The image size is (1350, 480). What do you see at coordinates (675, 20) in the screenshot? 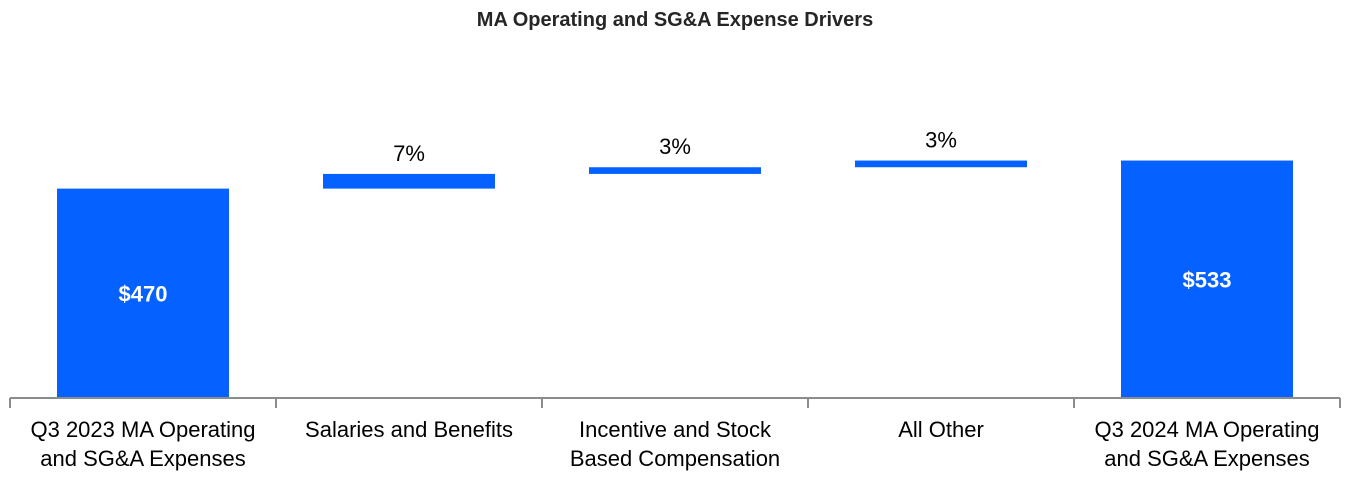
I see `chart-title: MA Operating and SG&A Expense Drivers` at bounding box center [675, 20].